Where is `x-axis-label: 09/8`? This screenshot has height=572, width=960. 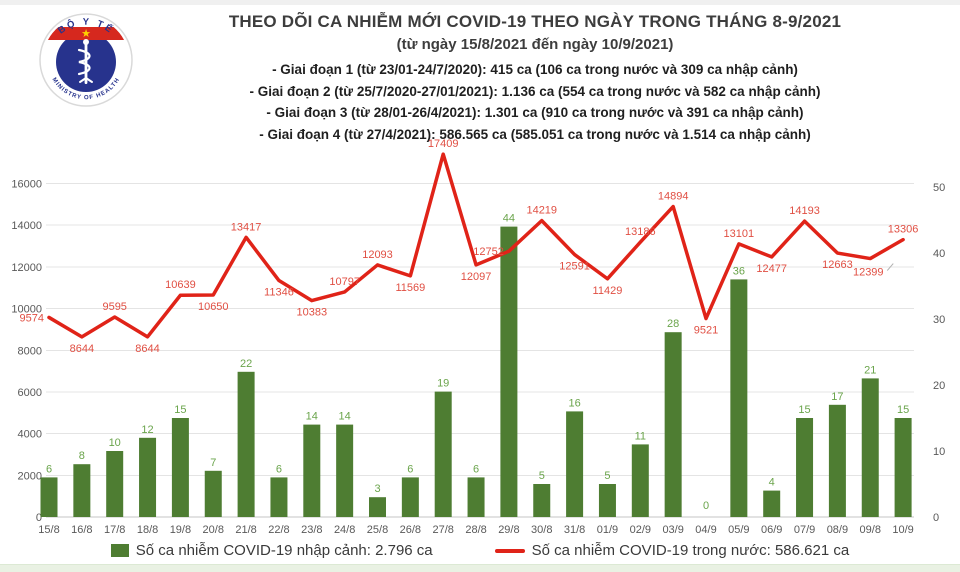 x-axis-label: 09/8 is located at coordinates (870, 530).